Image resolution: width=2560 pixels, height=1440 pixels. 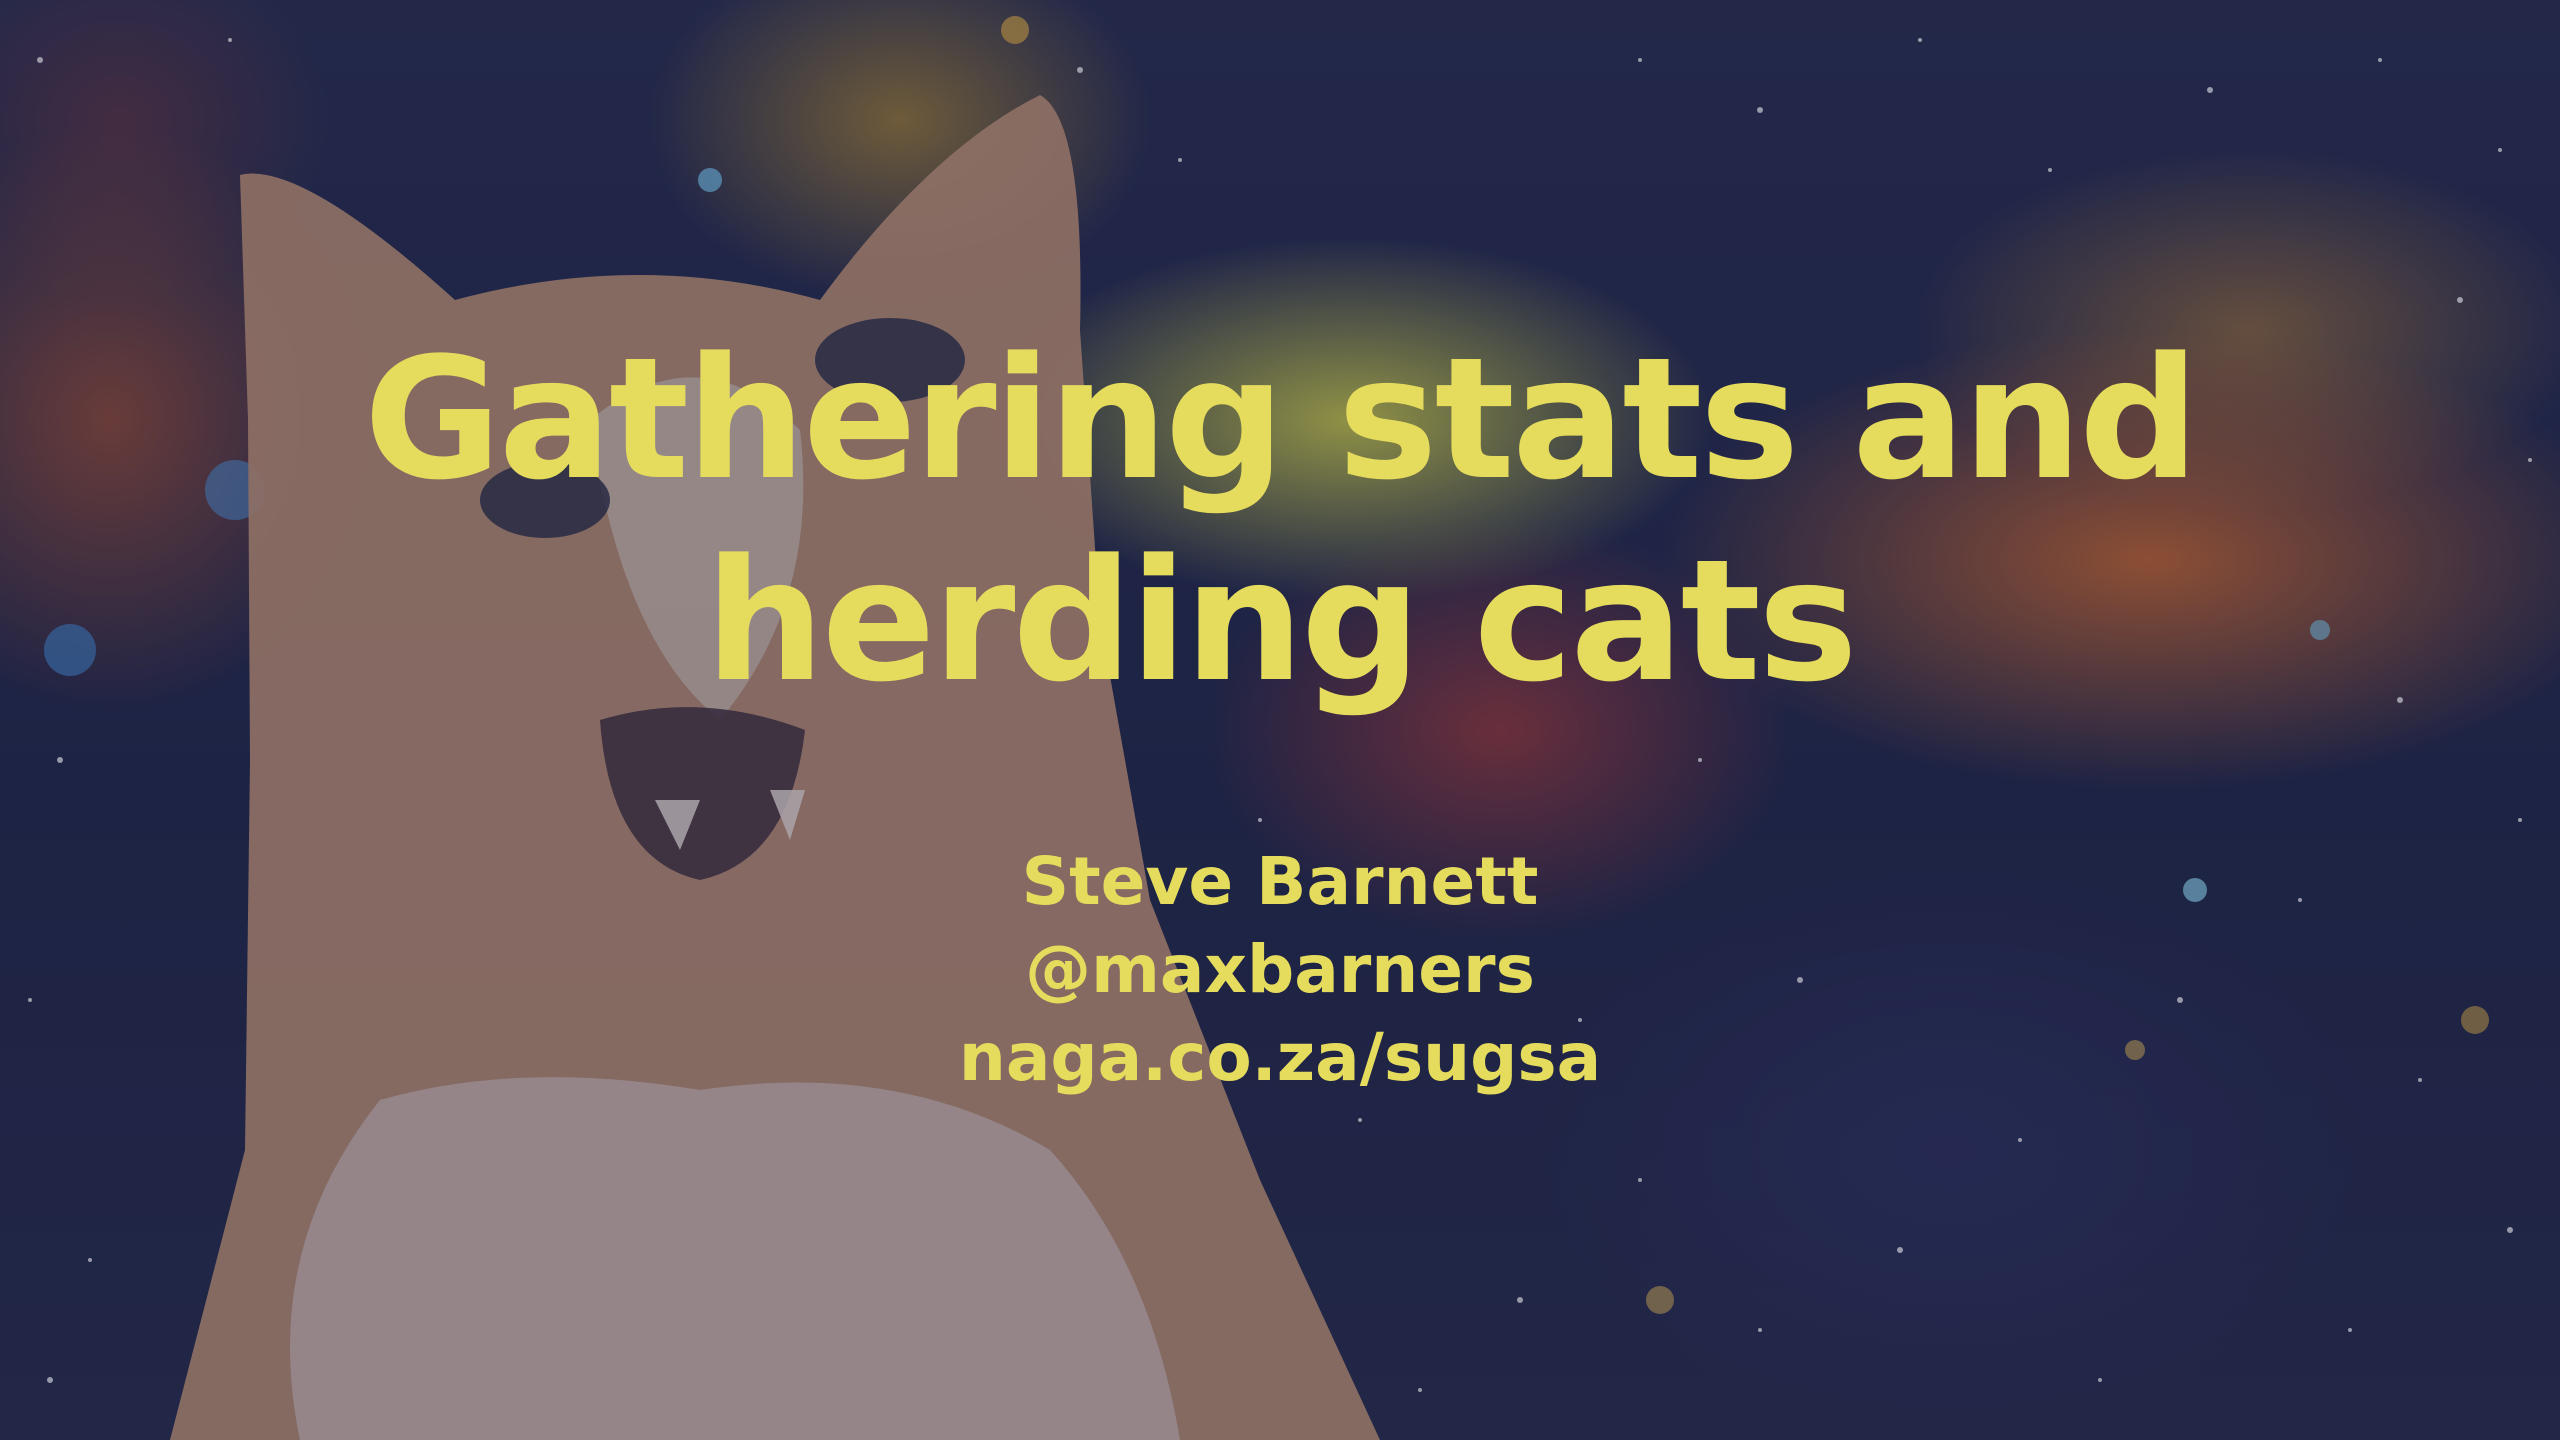 What do you see at coordinates (1281, 621) in the screenshot?
I see `slide-title-line-2: herding cats` at bounding box center [1281, 621].